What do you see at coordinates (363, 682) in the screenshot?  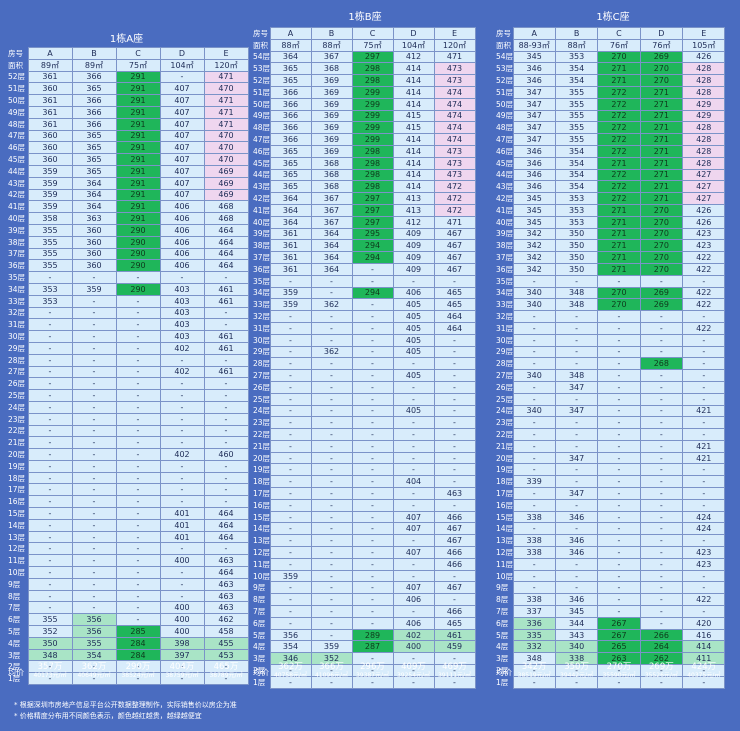 I see `floor-row: 1层 - - - - -` at bounding box center [363, 682].